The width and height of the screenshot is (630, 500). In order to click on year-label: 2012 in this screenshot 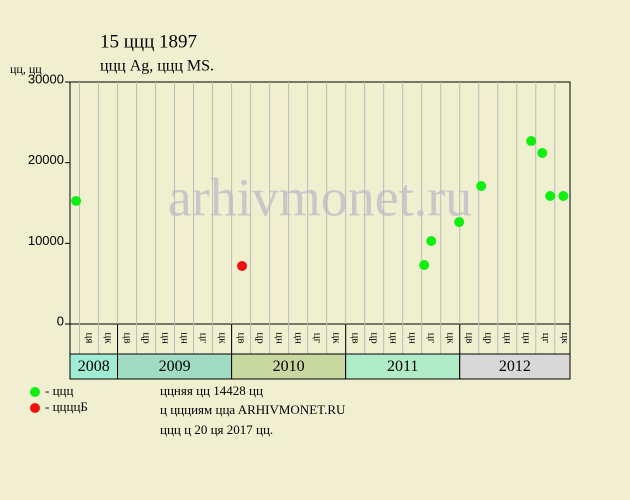, I will do `click(515, 366)`.